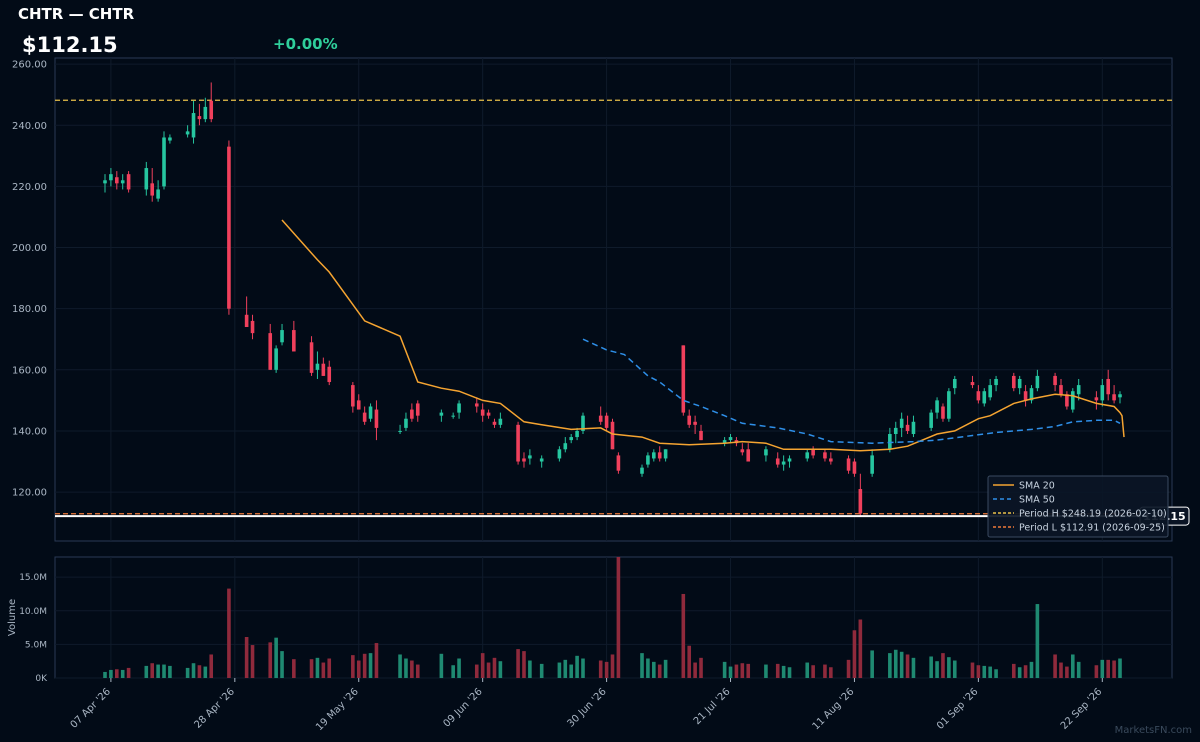 Image resolution: width=1200 pixels, height=742 pixels. What do you see at coordinates (1082, 709) in the screenshot?
I see `x-tick-label: 22 Sep '26` at bounding box center [1082, 709].